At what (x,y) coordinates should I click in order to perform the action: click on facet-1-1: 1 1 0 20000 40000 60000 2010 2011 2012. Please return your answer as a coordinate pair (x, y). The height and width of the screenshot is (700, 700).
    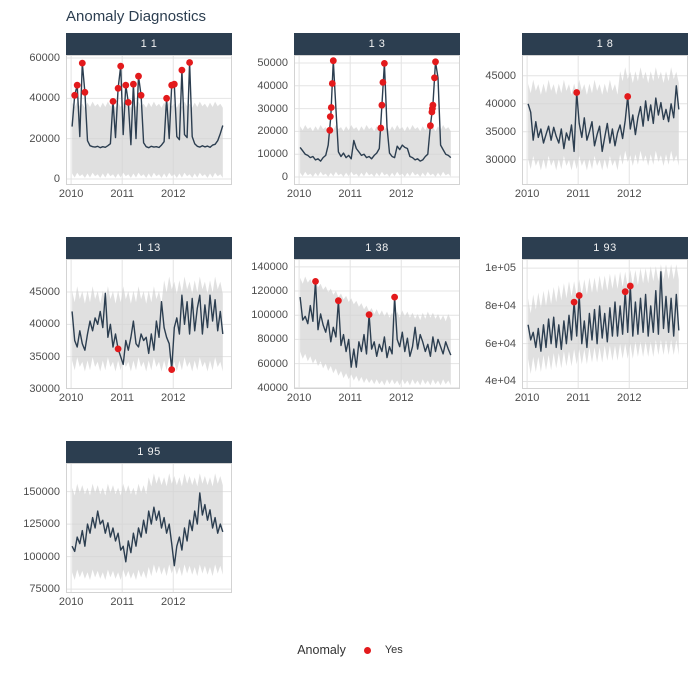
    Looking at the image, I should click on (126, 117).